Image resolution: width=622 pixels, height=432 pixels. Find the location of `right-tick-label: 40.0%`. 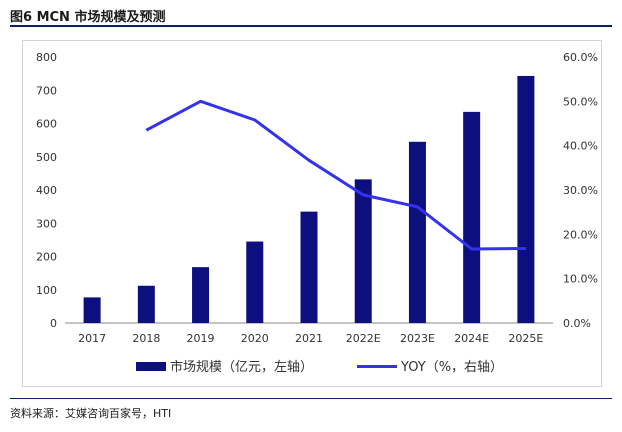

right-tick-label: 40.0% is located at coordinates (580, 146).